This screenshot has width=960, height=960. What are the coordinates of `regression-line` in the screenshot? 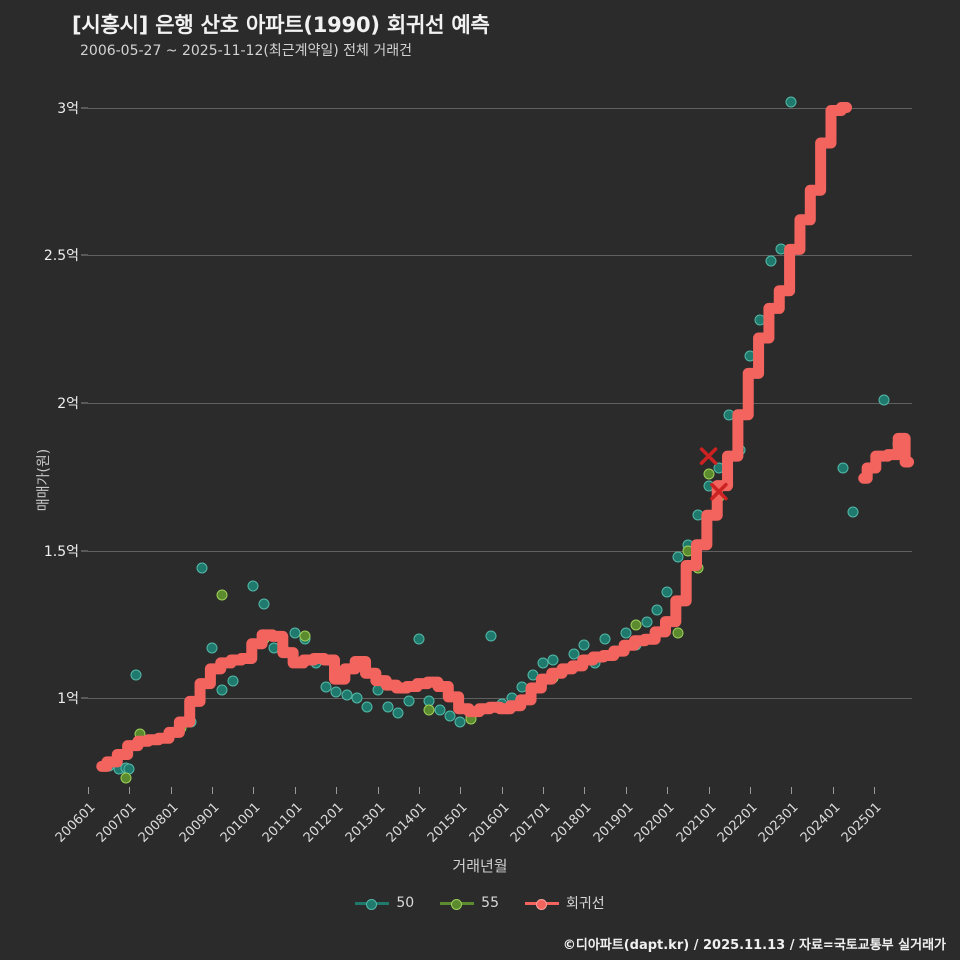 It's located at (886, 458).